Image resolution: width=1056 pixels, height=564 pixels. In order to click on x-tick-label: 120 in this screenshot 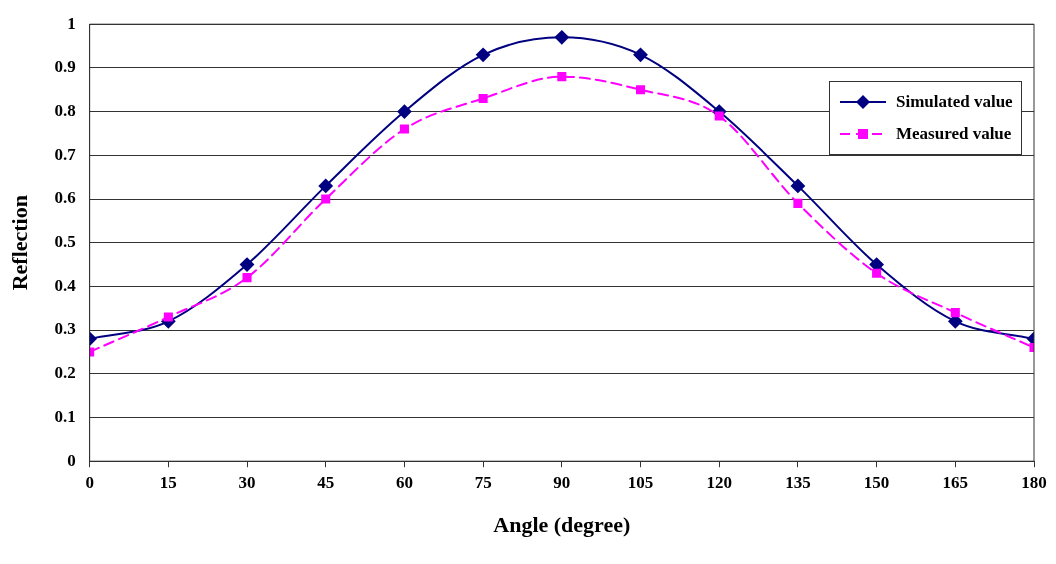, I will do `click(719, 482)`.